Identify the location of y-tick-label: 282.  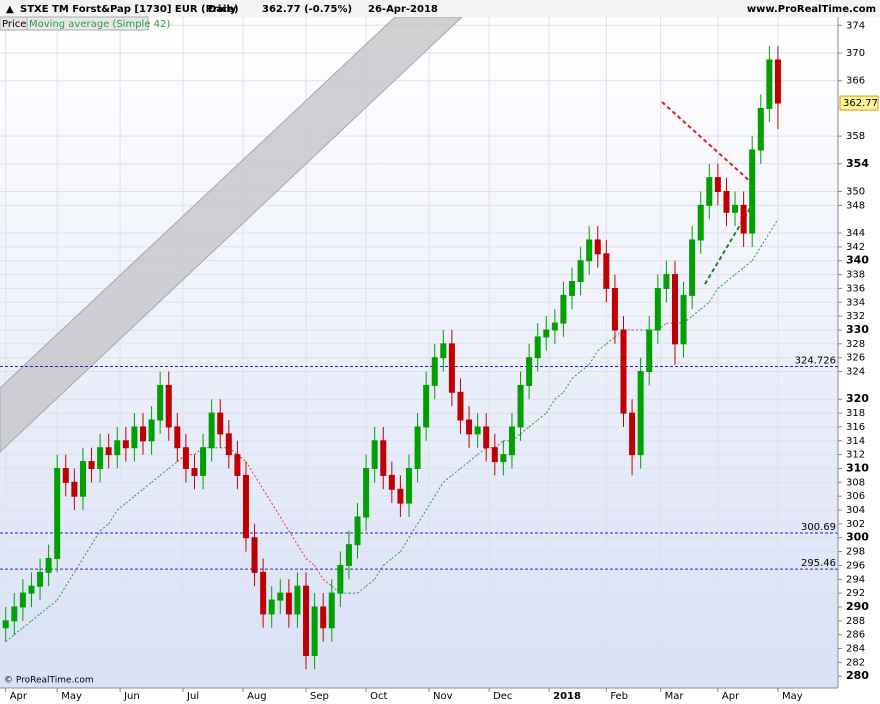
(855, 662).